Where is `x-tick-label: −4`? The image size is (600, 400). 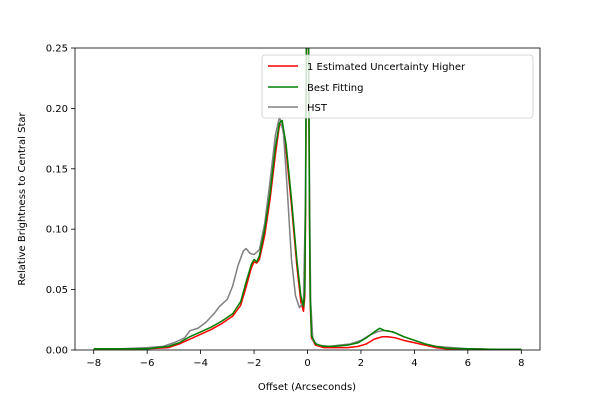 x-tick-label: −4 is located at coordinates (200, 363).